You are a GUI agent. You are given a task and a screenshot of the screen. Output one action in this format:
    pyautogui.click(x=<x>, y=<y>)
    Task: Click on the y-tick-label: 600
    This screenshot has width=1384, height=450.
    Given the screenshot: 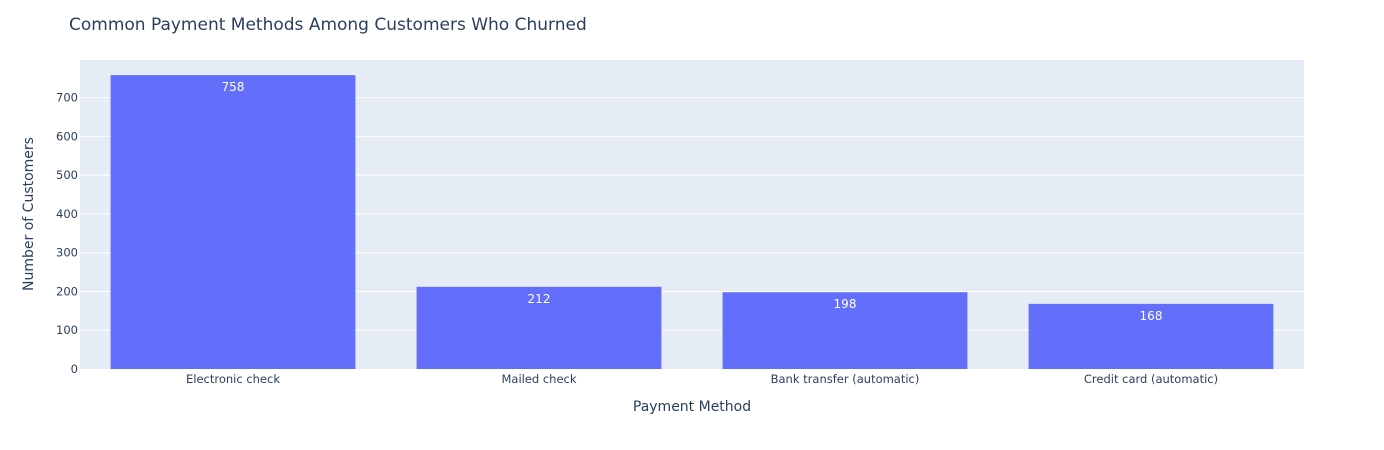 What is the action you would take?
    pyautogui.click(x=67, y=136)
    